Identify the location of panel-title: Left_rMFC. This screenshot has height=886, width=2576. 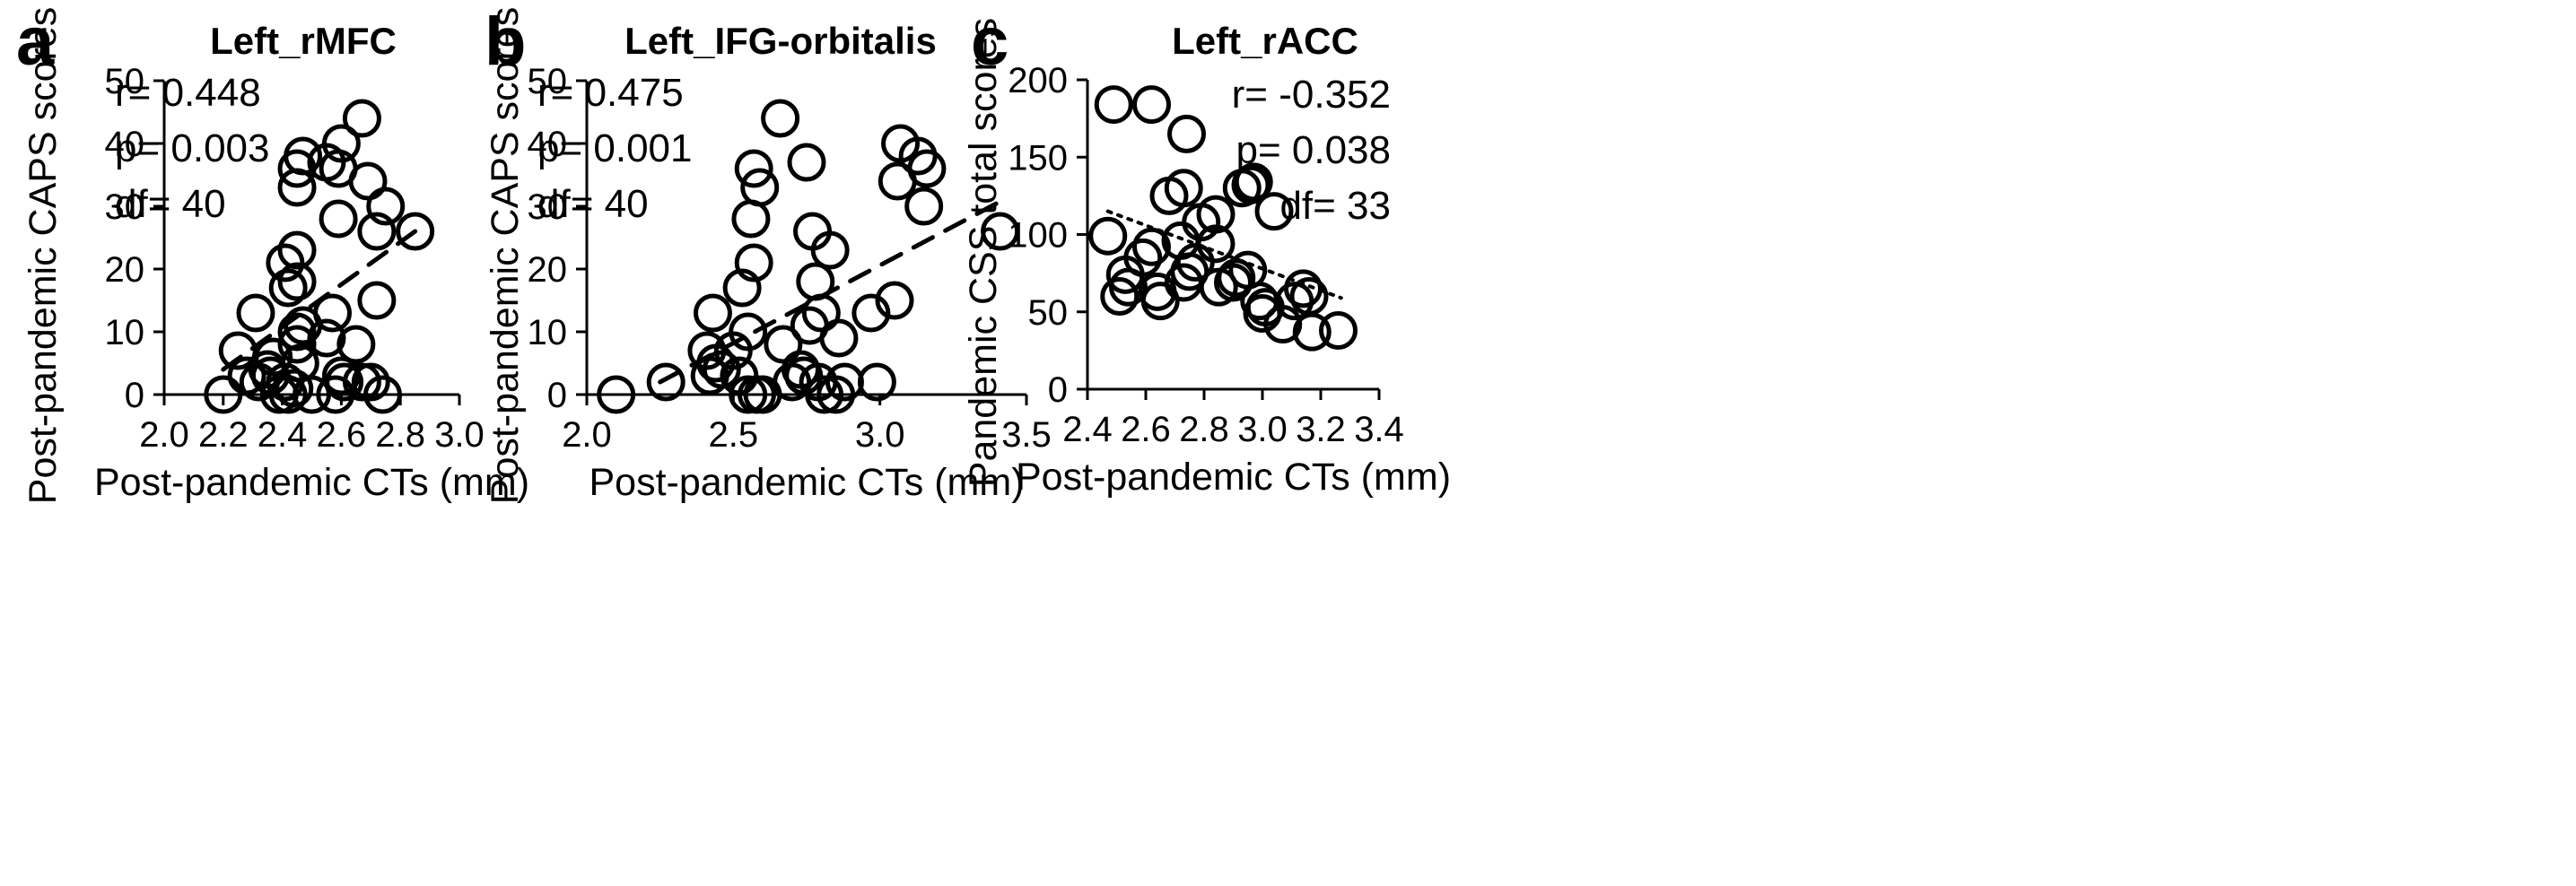
(303, 41).